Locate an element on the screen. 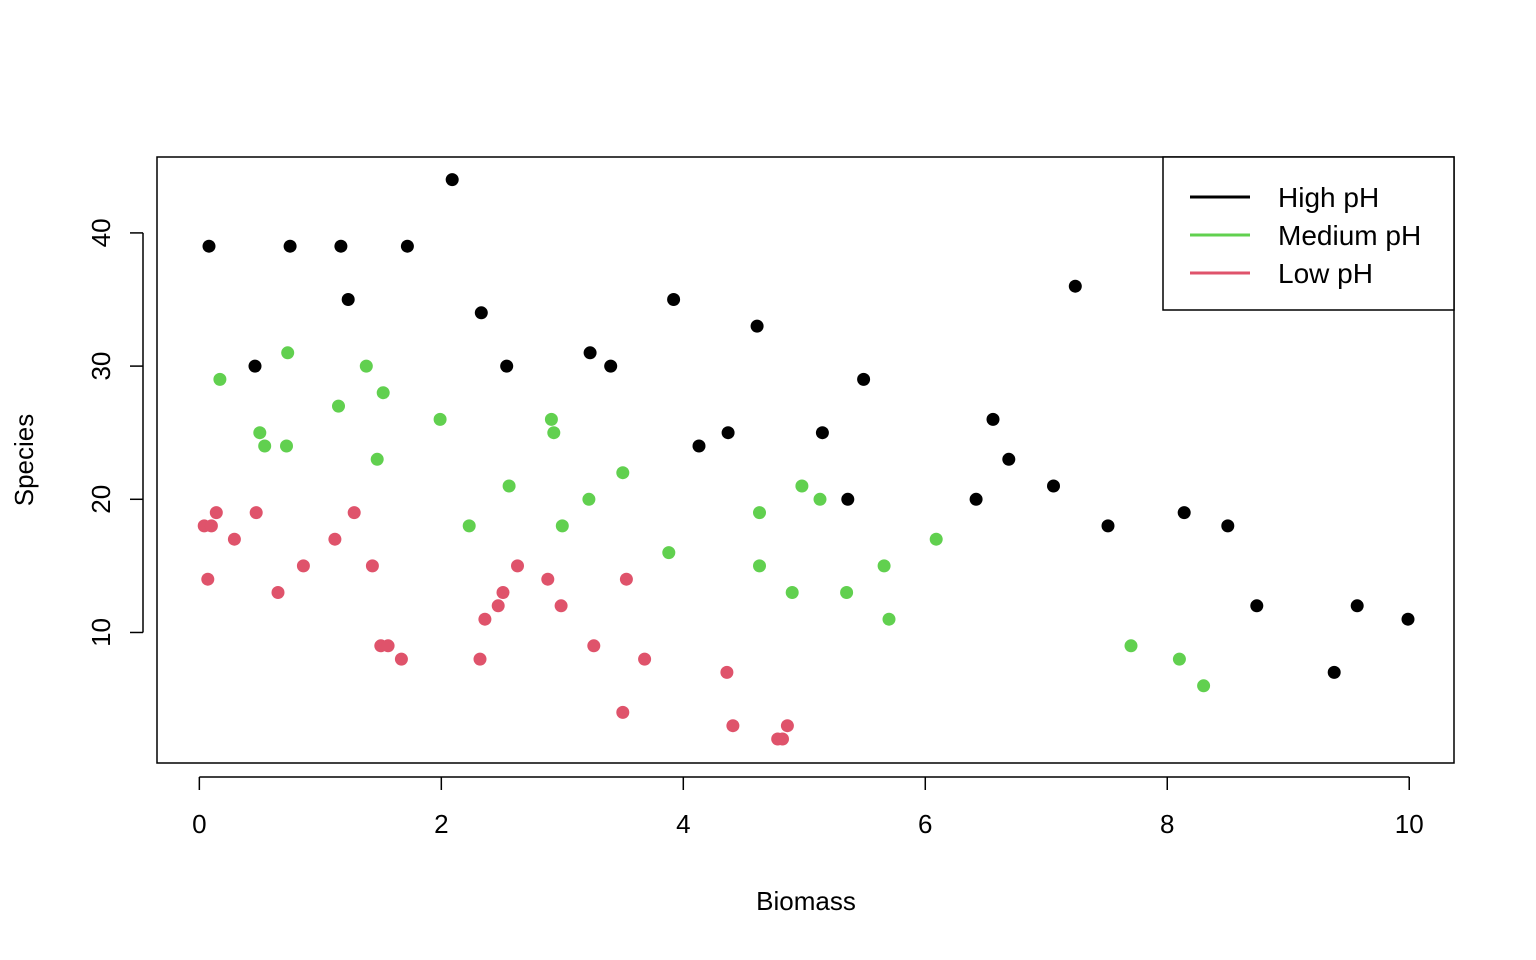 The image size is (1536, 960). x-tick-label: 0 is located at coordinates (199, 824).